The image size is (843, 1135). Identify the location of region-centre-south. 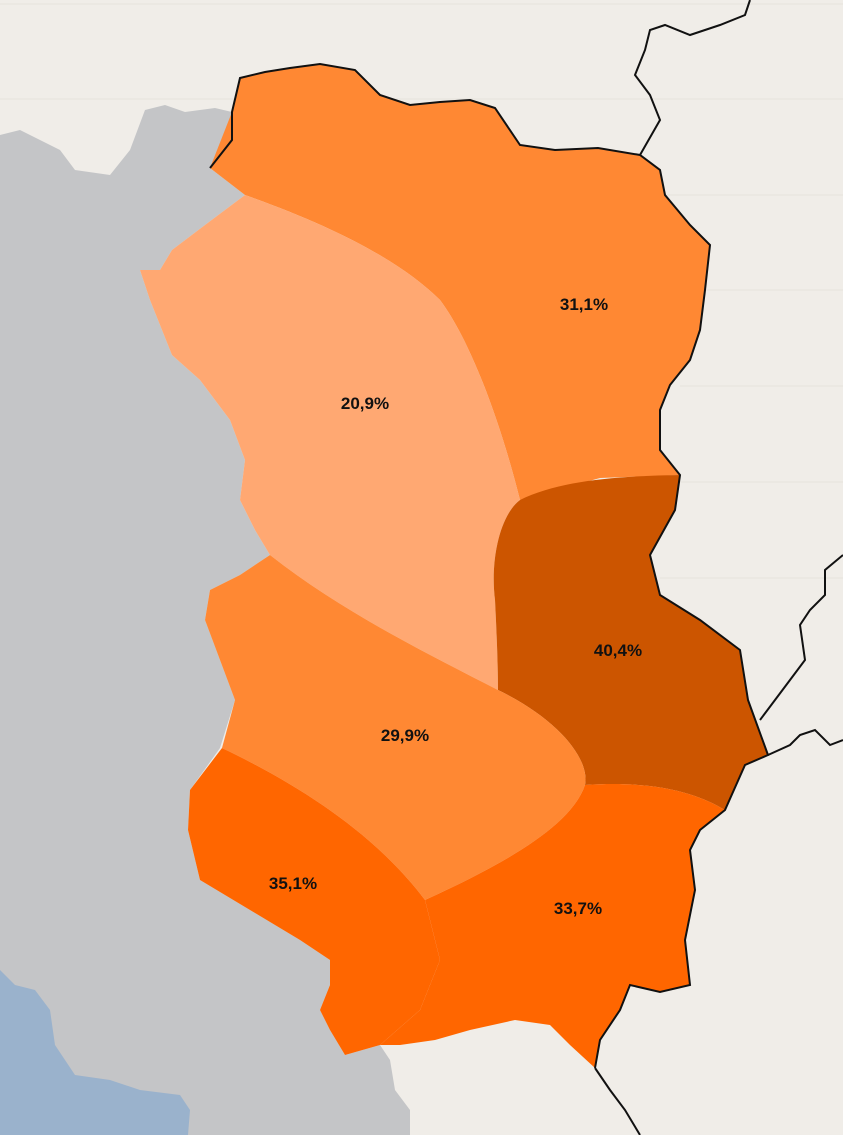
(395, 727).